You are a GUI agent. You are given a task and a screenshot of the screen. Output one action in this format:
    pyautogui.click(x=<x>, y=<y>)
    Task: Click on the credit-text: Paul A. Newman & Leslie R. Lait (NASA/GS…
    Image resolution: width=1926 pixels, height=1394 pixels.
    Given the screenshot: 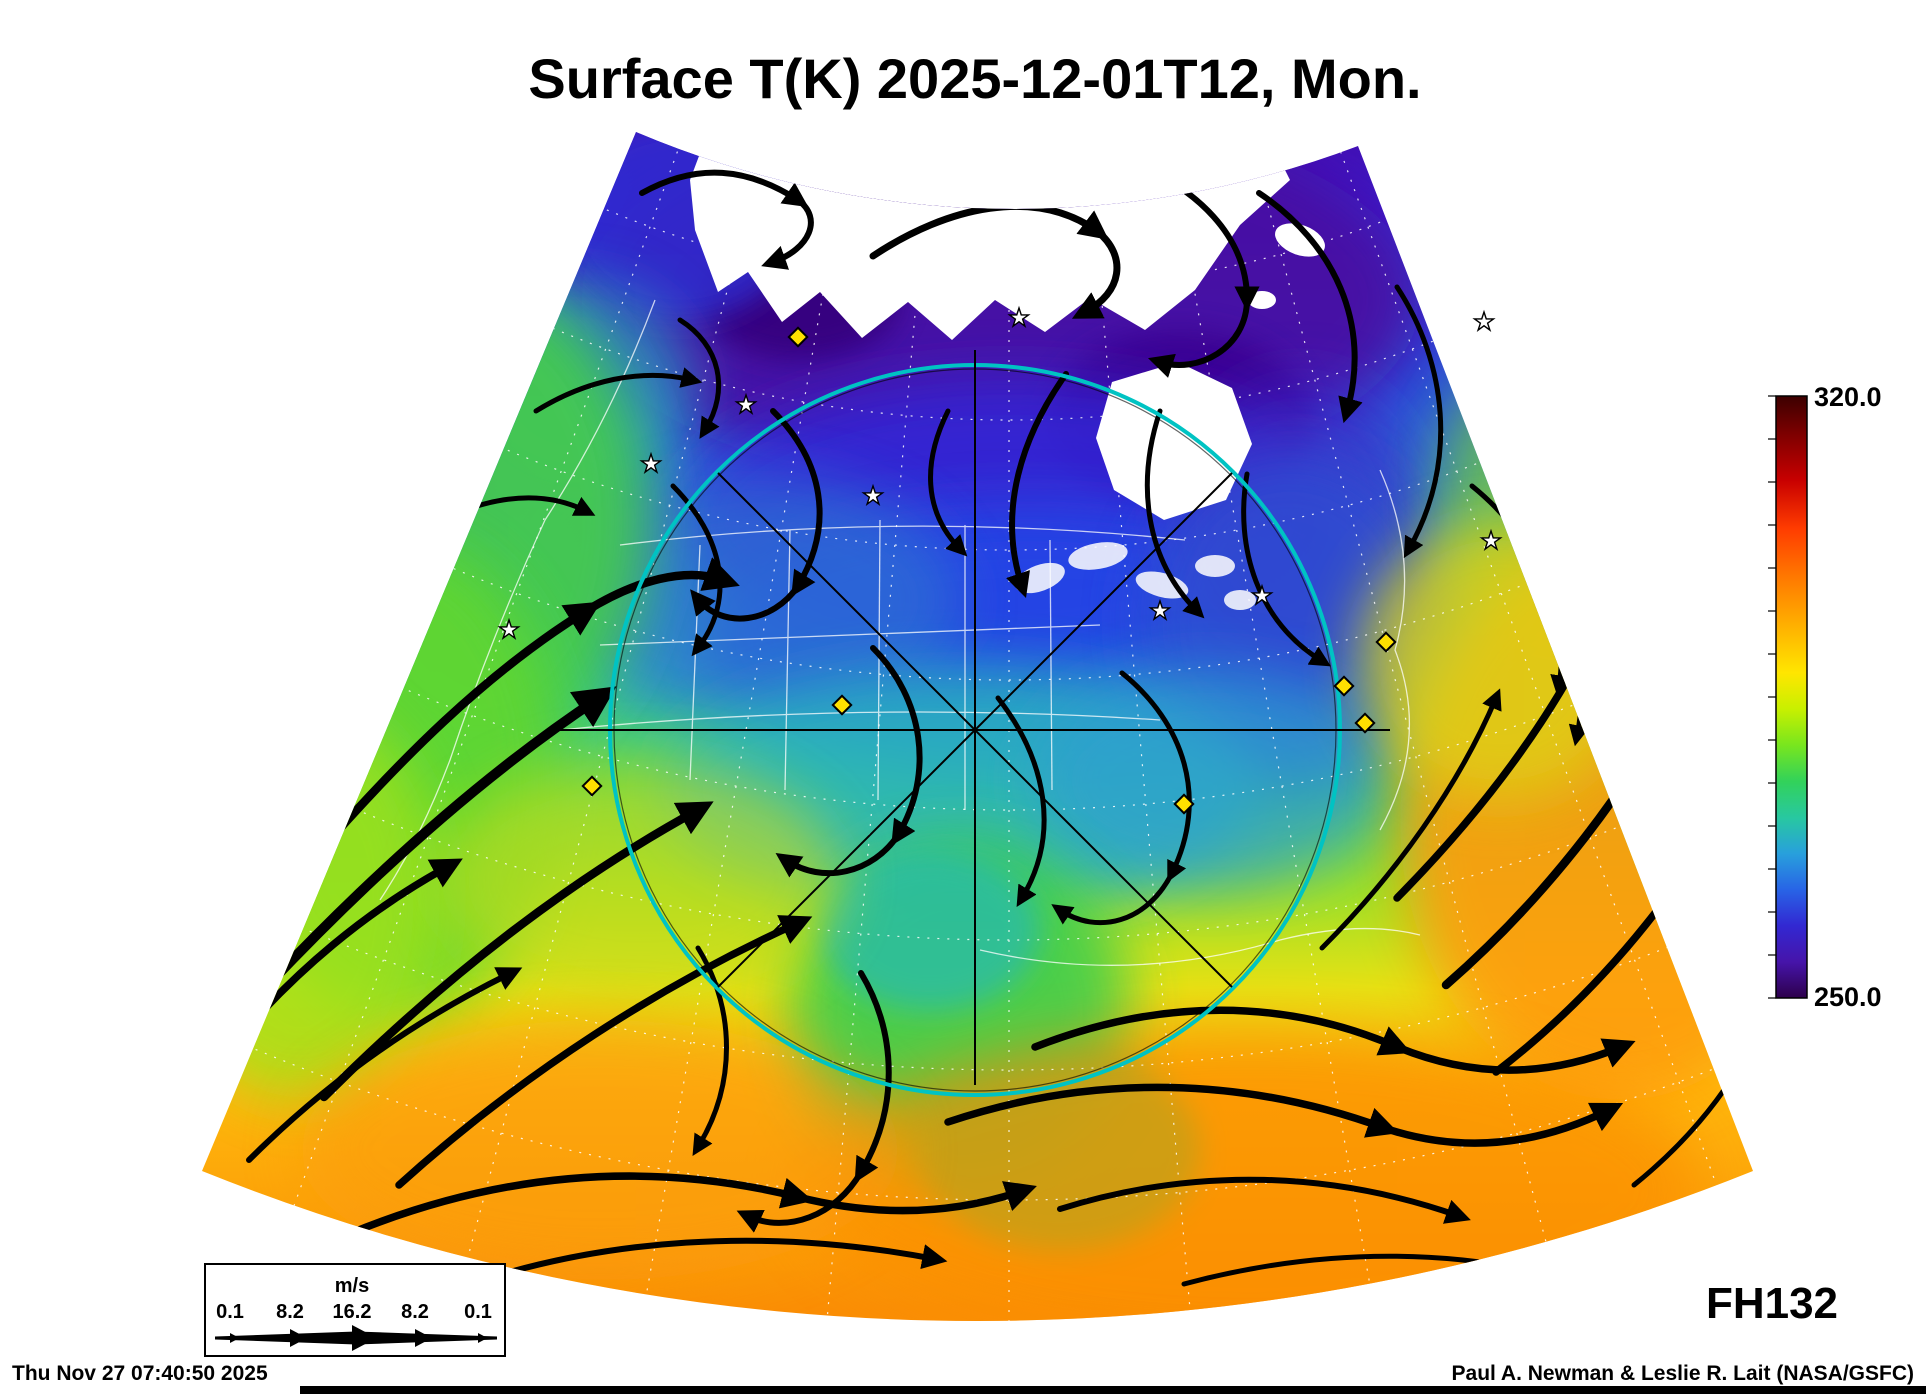 What is the action you would take?
    pyautogui.click(x=1683, y=1373)
    